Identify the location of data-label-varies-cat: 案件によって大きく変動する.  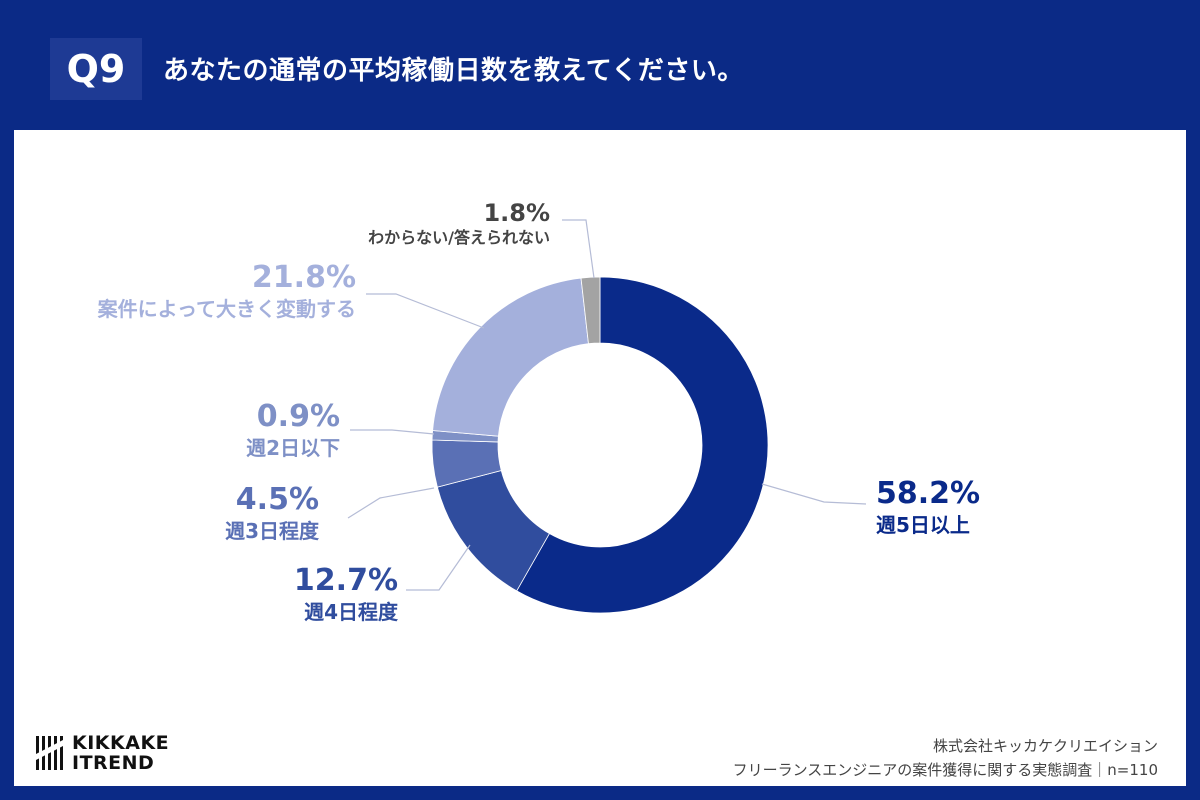
(226, 309).